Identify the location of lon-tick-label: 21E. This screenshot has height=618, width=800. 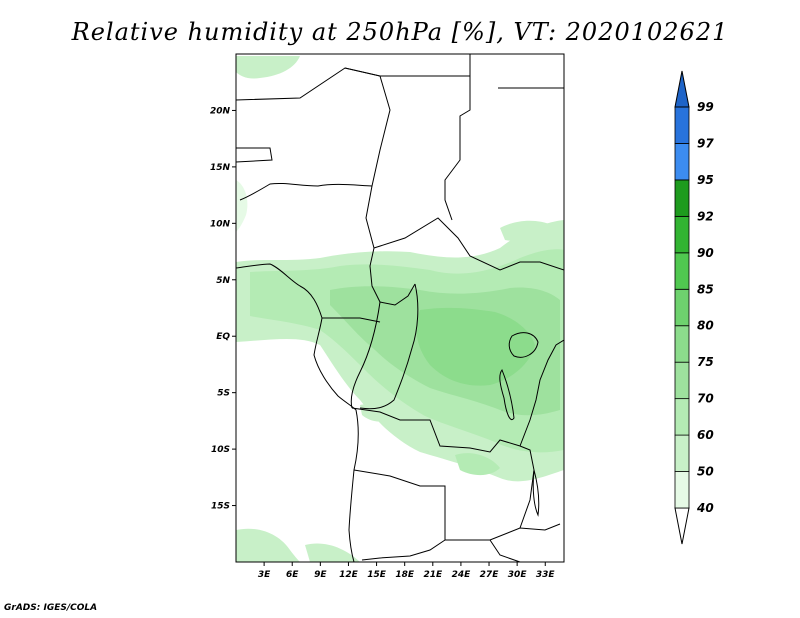
(433, 575).